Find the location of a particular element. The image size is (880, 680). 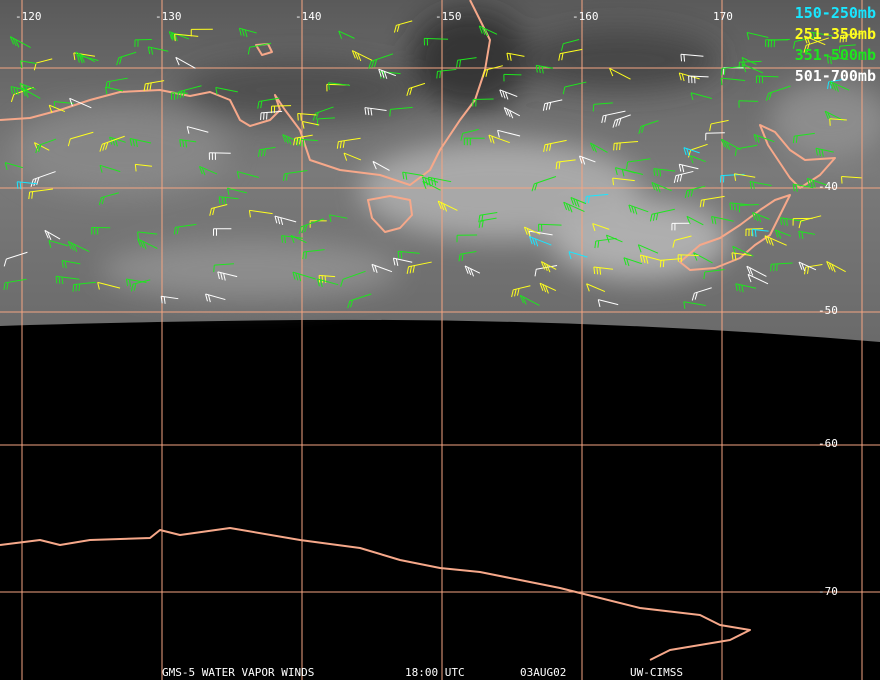

longitude-label: -160 is located at coordinates (585, 16).